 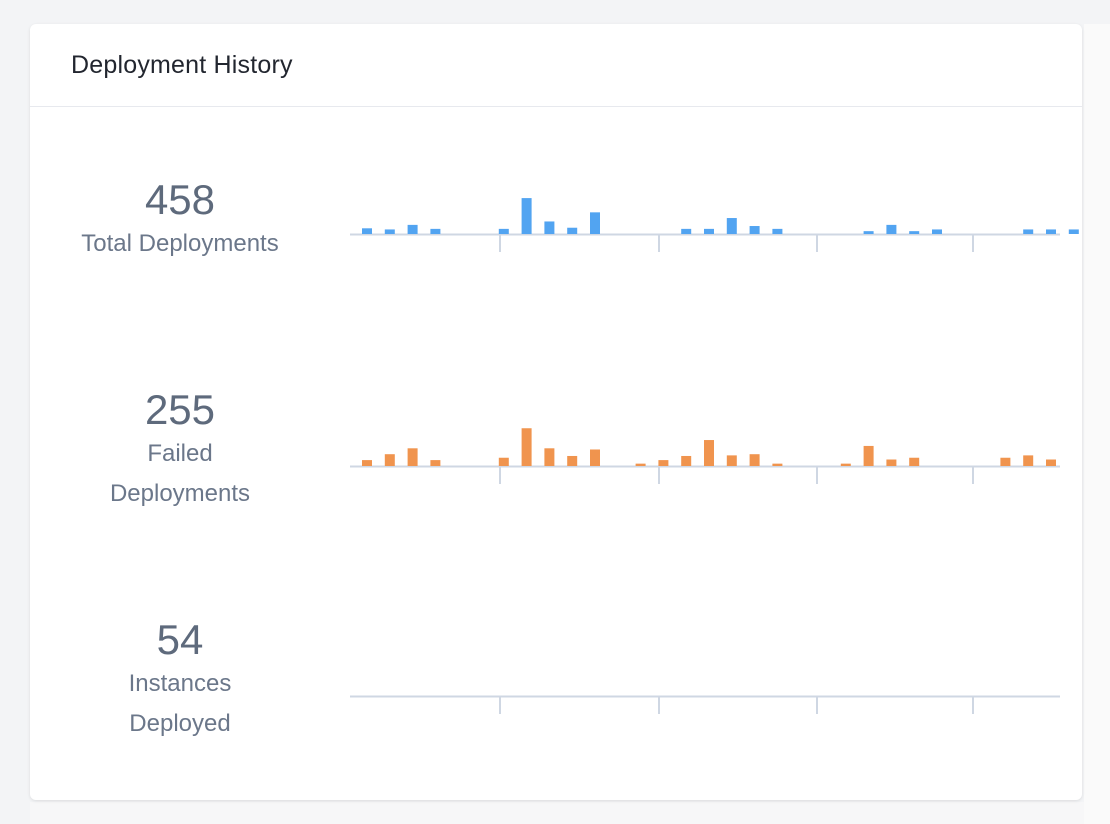 I want to click on metric-instances-deployed: 54 Instances Deployed, so click(x=180, y=680).